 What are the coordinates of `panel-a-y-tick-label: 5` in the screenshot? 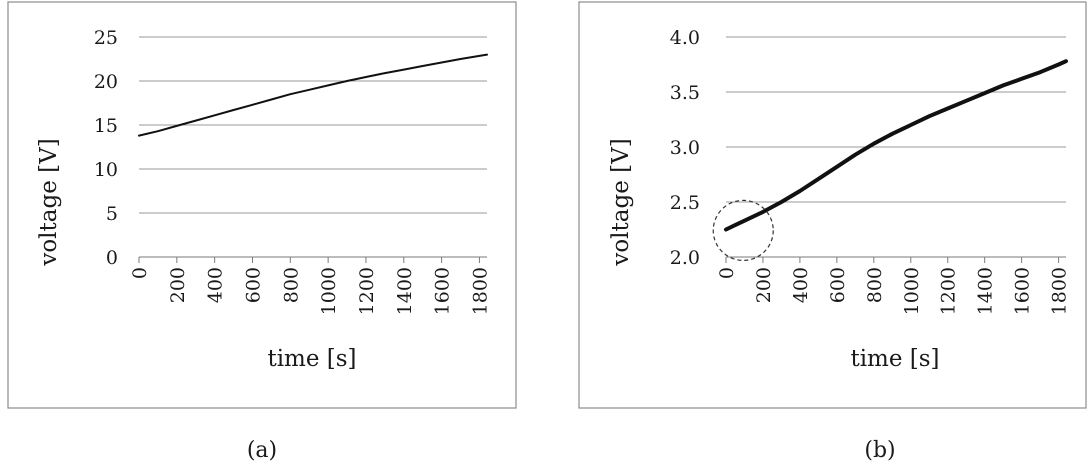 It's located at (112, 214).